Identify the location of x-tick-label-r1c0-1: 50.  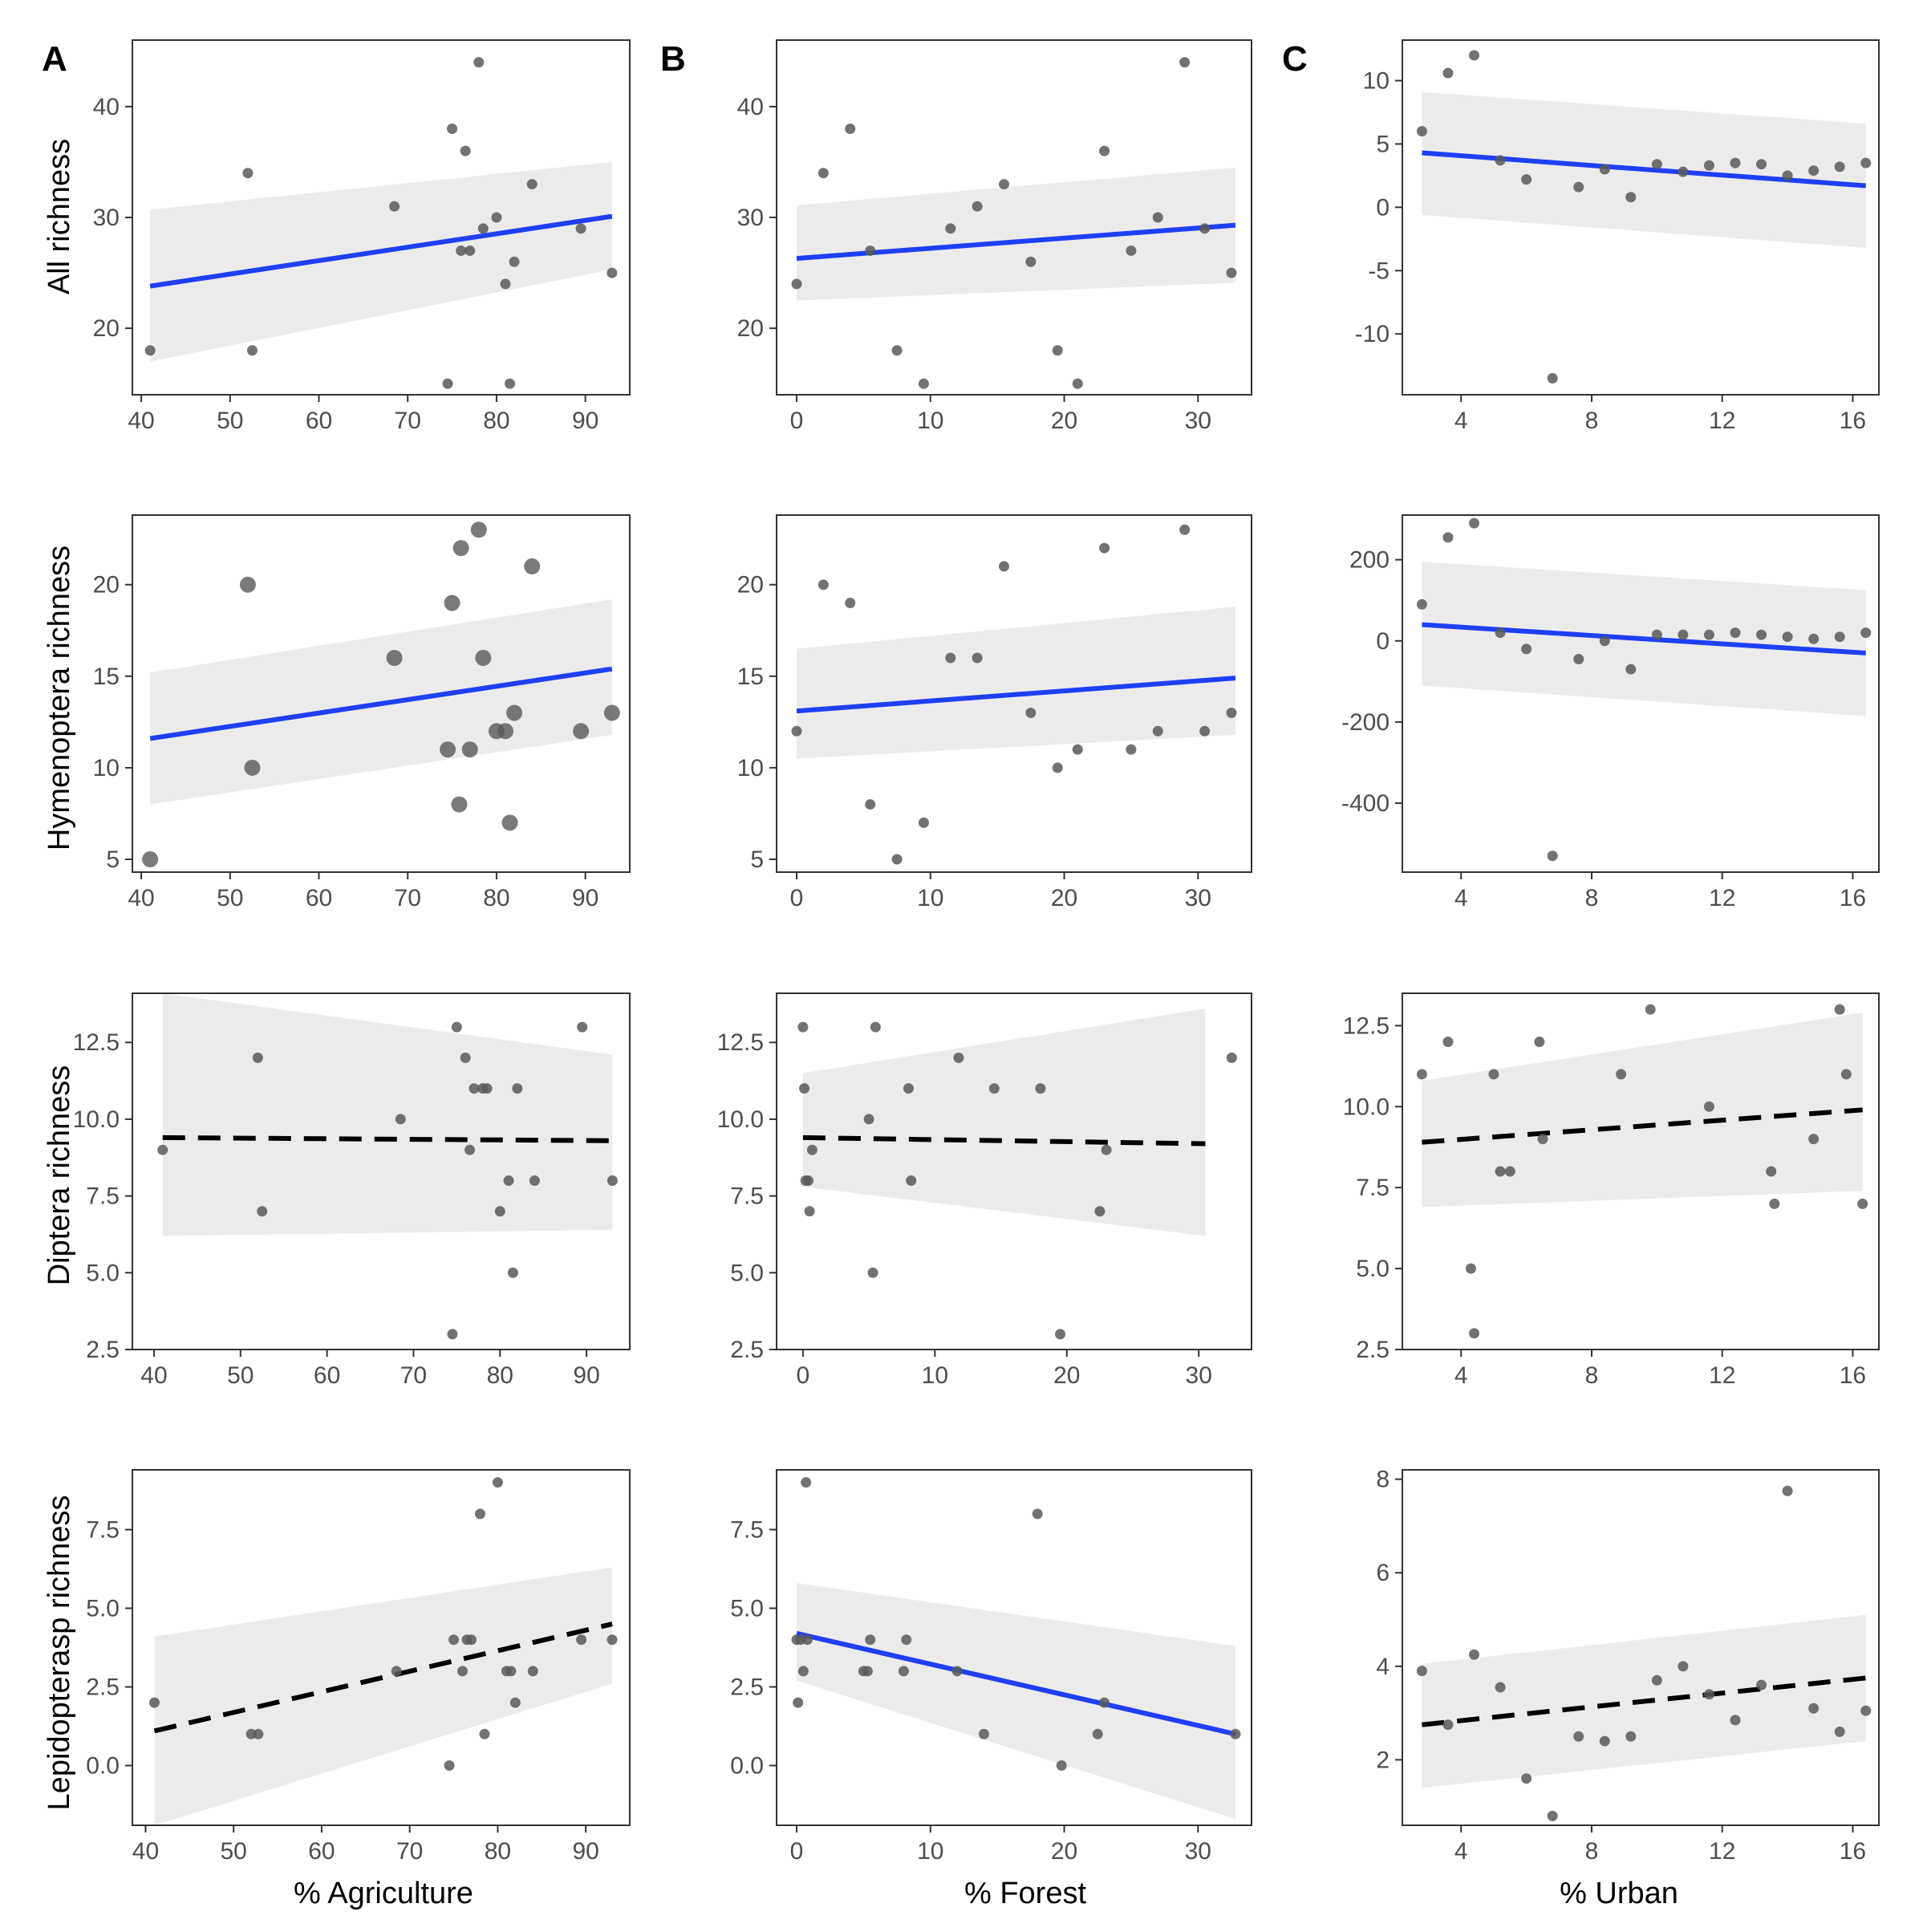
(230, 898).